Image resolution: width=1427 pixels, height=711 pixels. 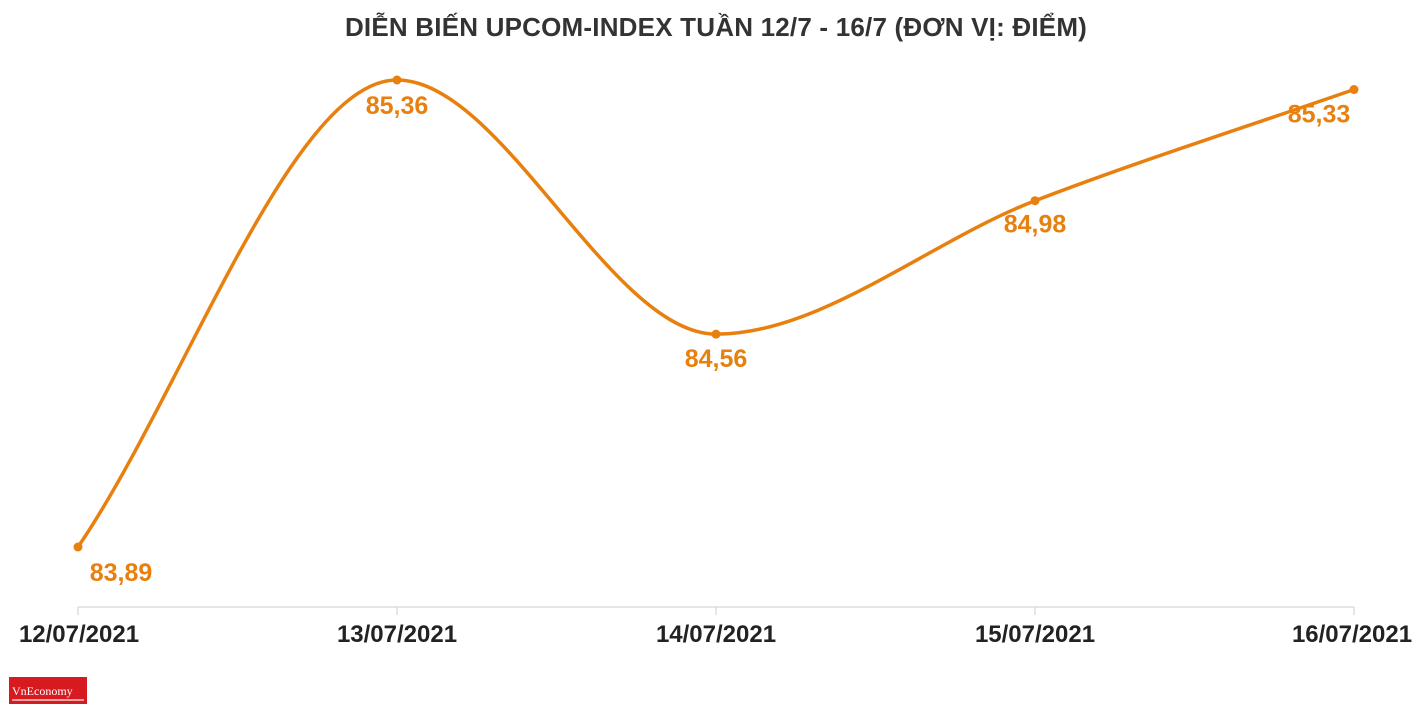 I want to click on x-axis, so click(x=716, y=610).